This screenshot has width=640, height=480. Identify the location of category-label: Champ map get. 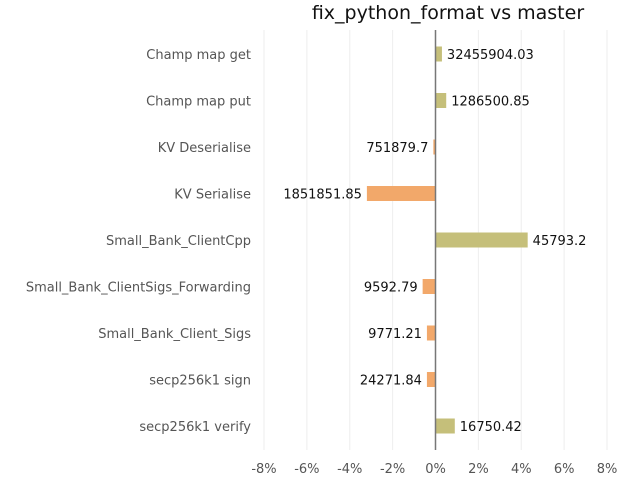
(198, 55).